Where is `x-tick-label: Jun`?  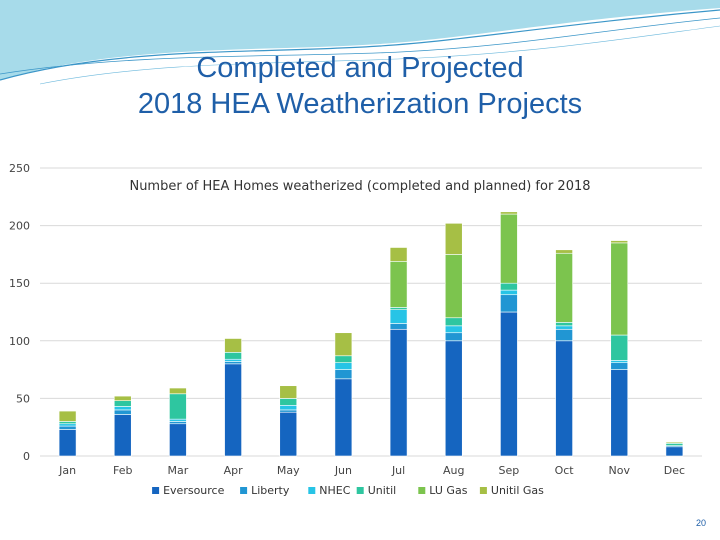 x-tick-label: Jun is located at coordinates (343, 470).